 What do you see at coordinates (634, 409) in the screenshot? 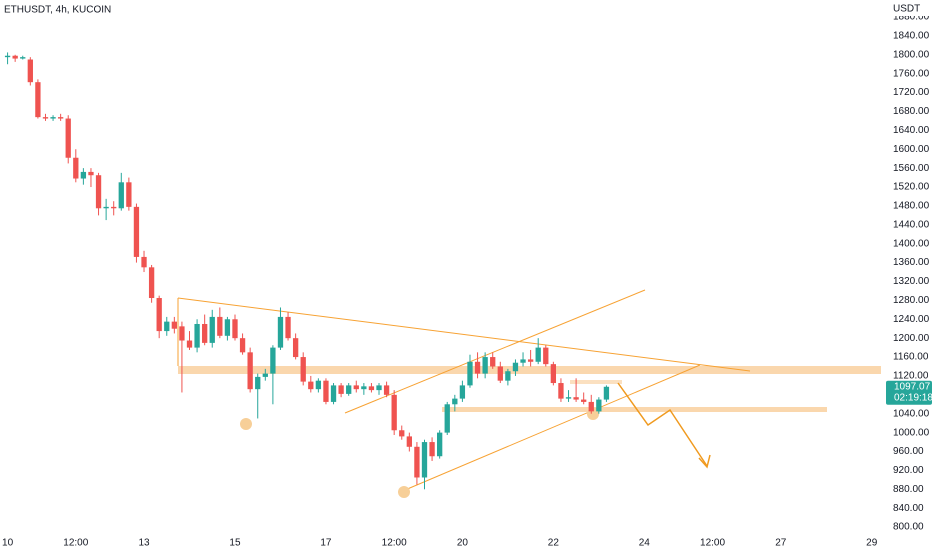
I see `support-zone` at bounding box center [634, 409].